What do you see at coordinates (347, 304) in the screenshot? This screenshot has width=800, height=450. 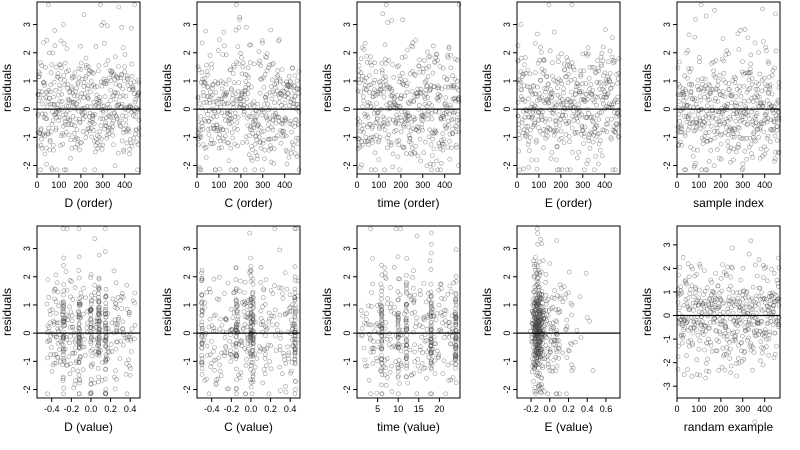 I see `y-tick-label: 1` at bounding box center [347, 304].